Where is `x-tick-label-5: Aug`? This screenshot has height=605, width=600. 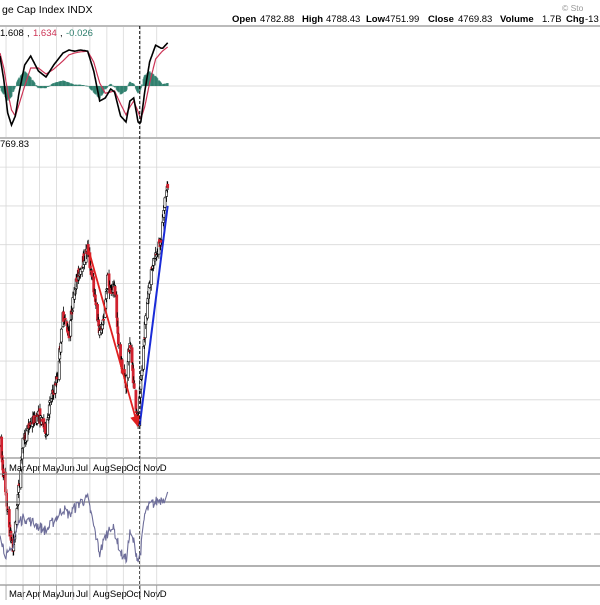 x-tick-label-5: Aug is located at coordinates (101, 468).